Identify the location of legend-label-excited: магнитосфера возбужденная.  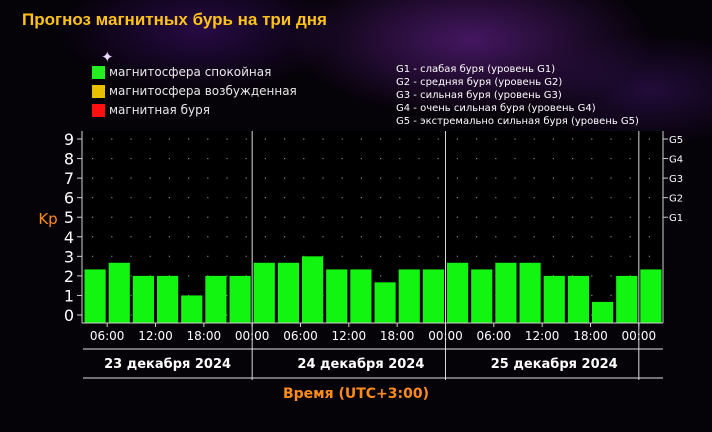
(203, 91).